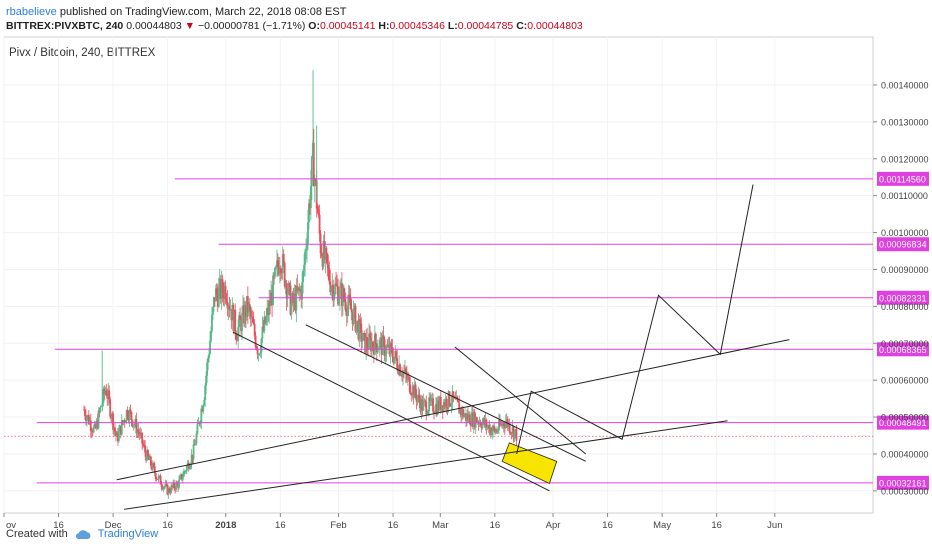 This screenshot has width=932, height=550. I want to click on time-axis: ov 16 Dec 16 2018 16 Feb 16 Mar 16 Apr 16 May 16 Jun, so click(392, 522).